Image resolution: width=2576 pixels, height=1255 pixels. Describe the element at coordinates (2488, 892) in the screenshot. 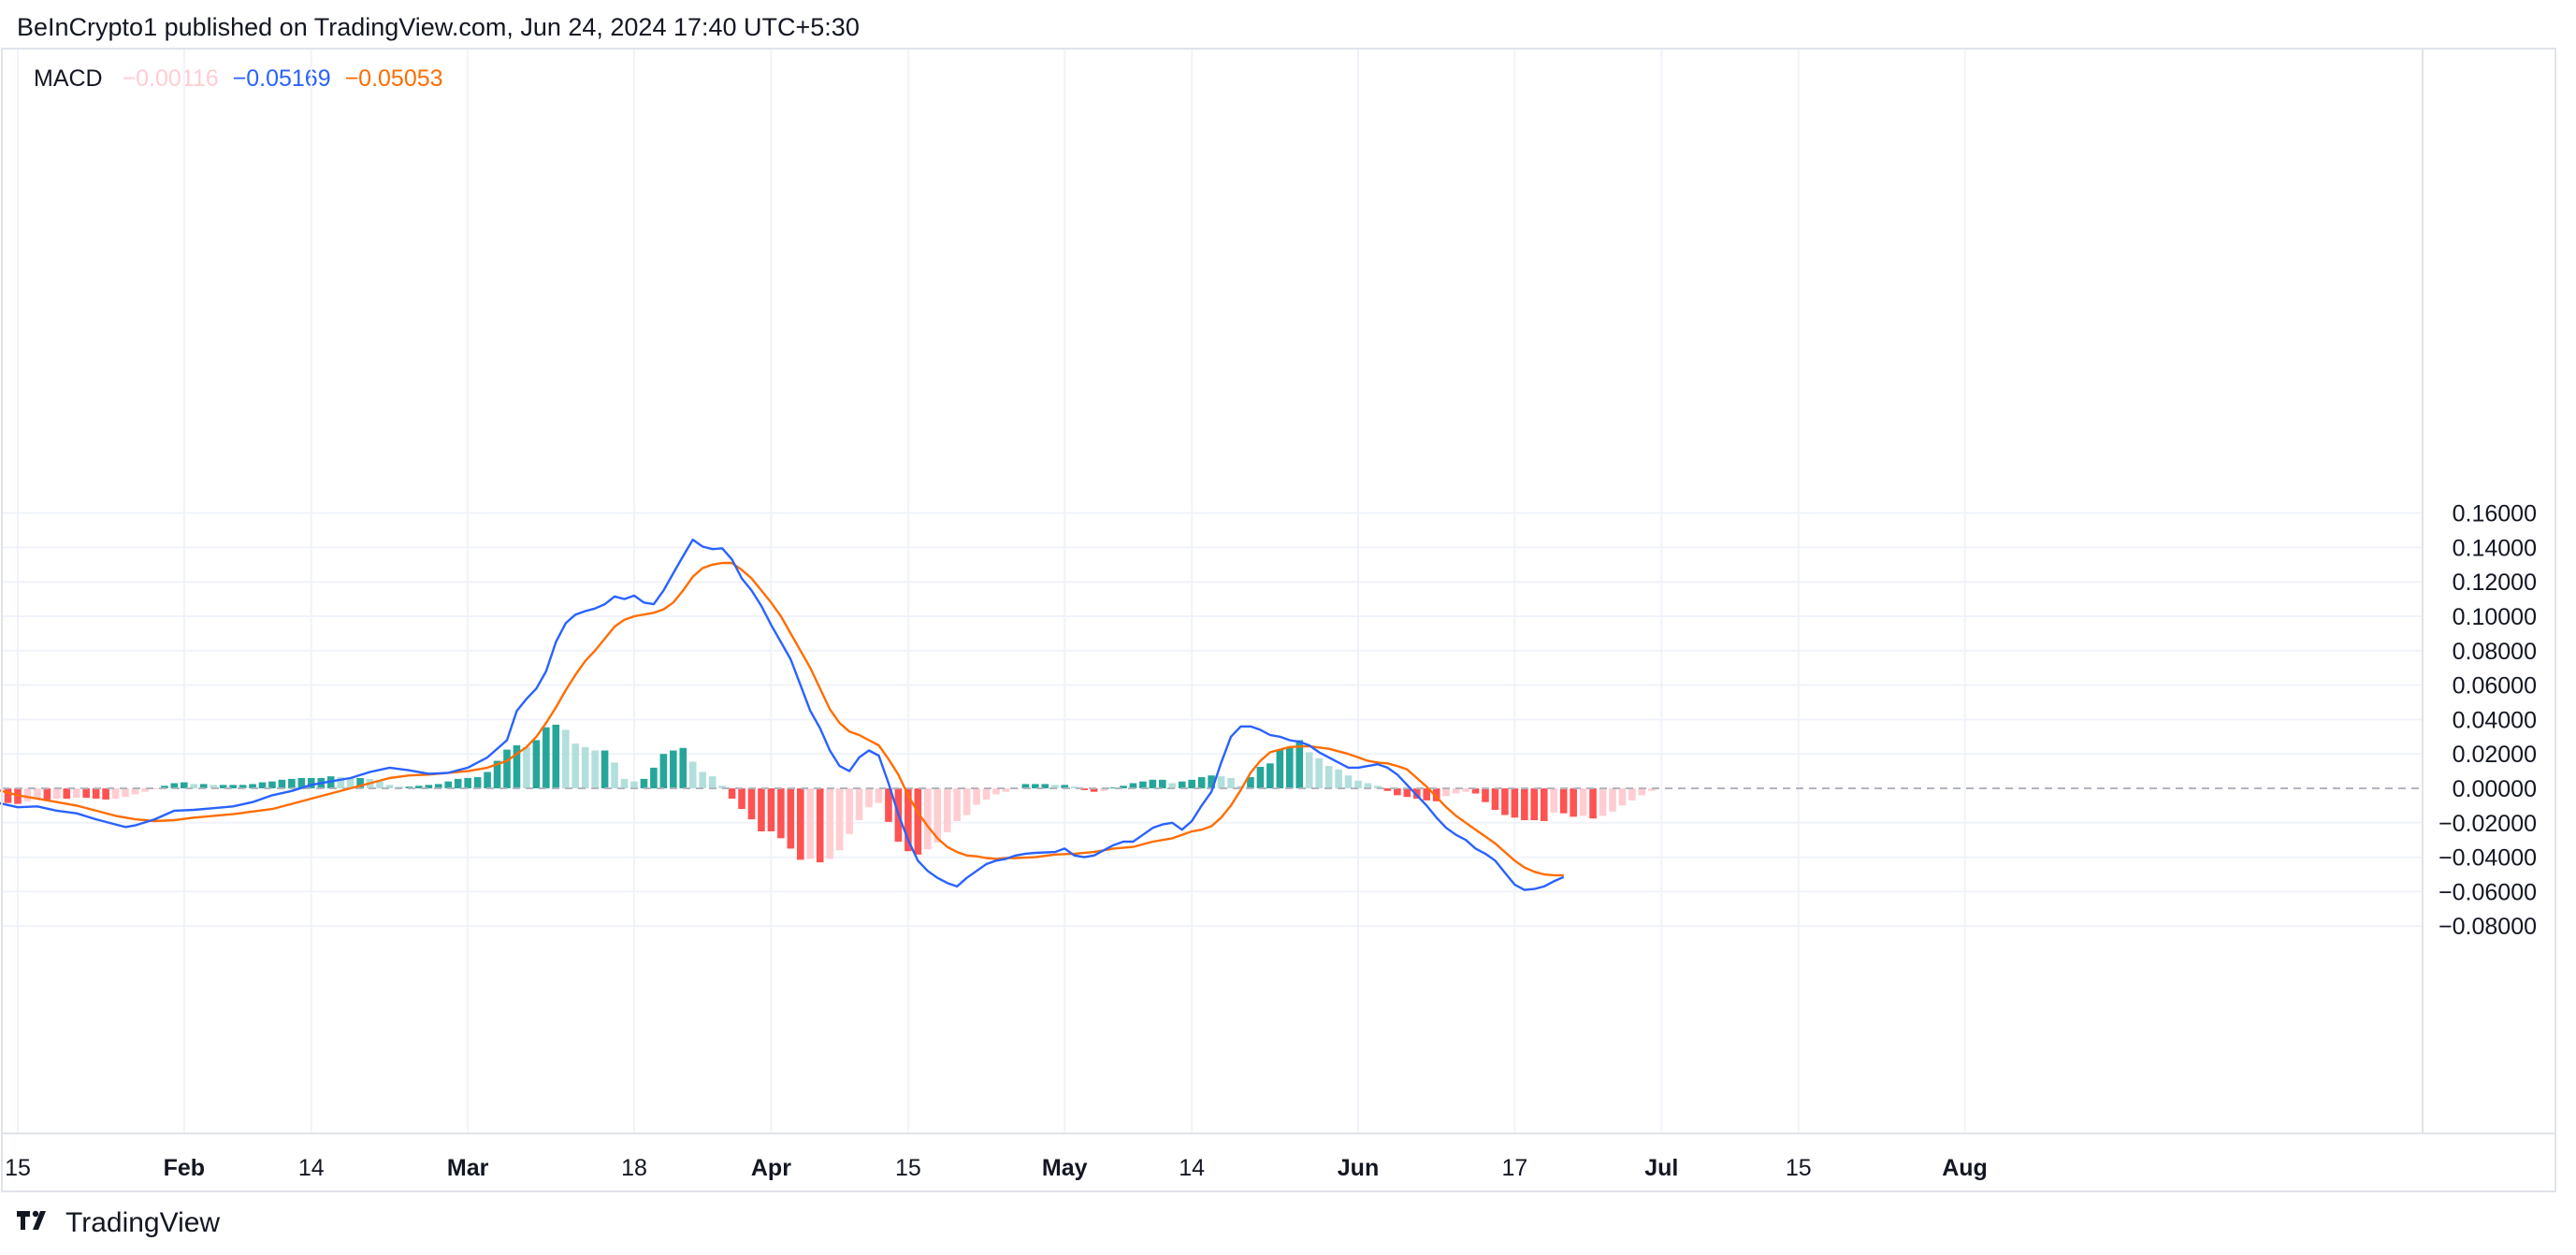

I see `y-tick-label-11: −0.06000` at that location.